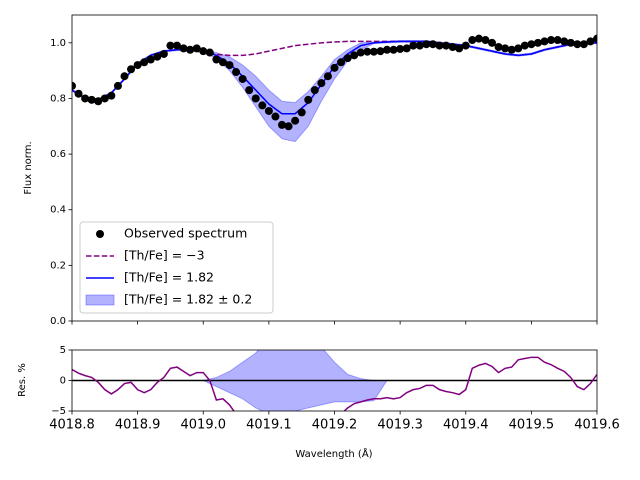 Image resolution: width=640 pixels, height=480 pixels. What do you see at coordinates (269, 425) in the screenshot?
I see `x-tick-label: 4019.1` at bounding box center [269, 425].